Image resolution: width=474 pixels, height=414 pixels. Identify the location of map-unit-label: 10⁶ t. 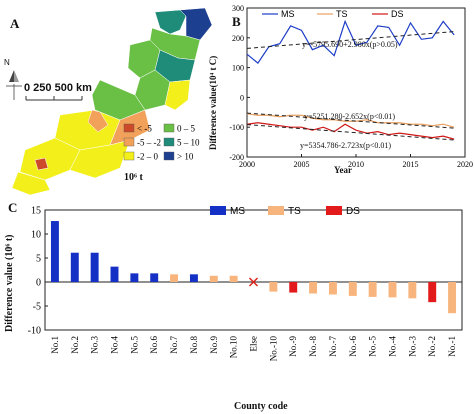
(133, 177).